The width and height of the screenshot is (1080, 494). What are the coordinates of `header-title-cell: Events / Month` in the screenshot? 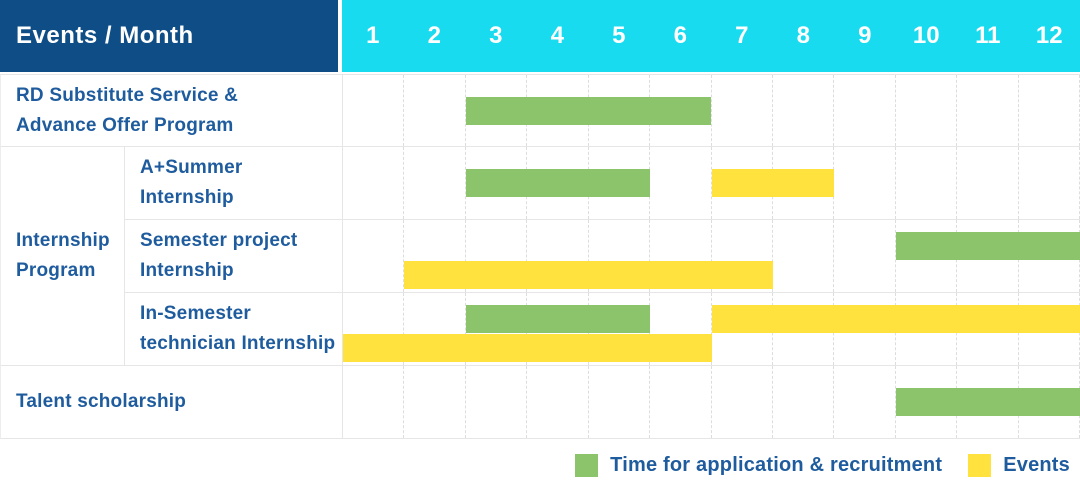 It's located at (169, 36).